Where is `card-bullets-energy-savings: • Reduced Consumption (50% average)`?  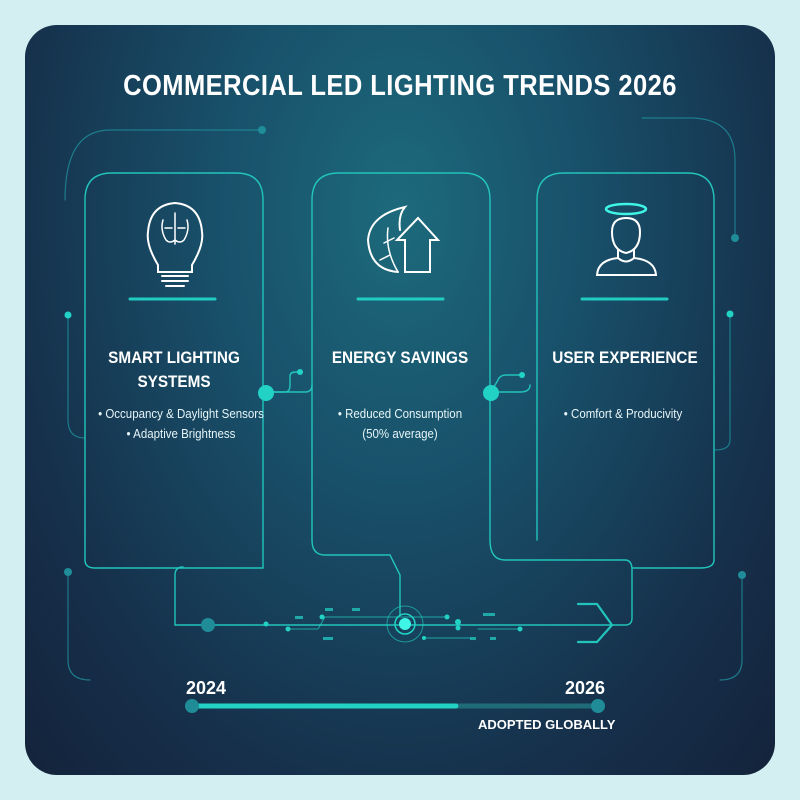 card-bullets-energy-savings: • Reduced Consumption (50% average) is located at coordinates (400, 424).